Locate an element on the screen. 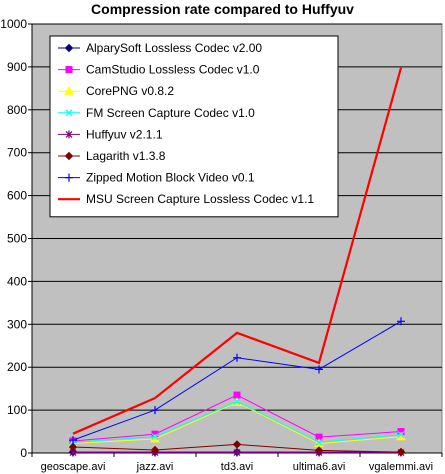 The height and width of the screenshot is (474, 445). legend-item: Huffyuv v2.1.1 is located at coordinates (110, 134).